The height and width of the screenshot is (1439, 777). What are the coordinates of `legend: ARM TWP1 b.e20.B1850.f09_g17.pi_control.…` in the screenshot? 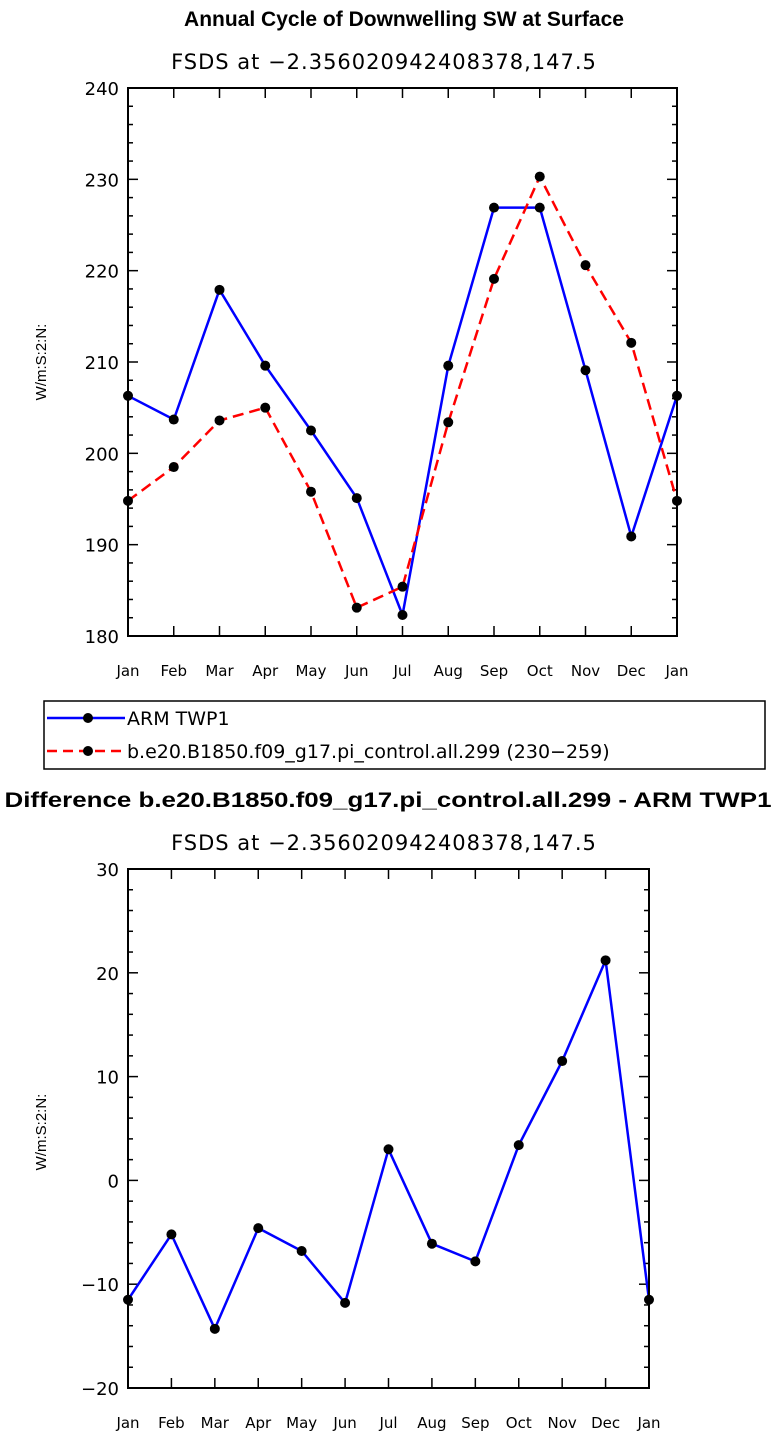 It's located at (404, 735).